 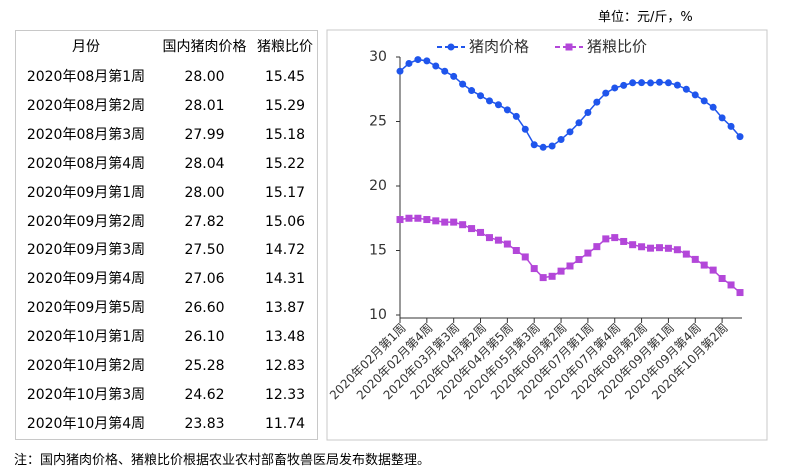 What do you see at coordinates (378, 186) in the screenshot?
I see `y-tick-label: 20` at bounding box center [378, 186].